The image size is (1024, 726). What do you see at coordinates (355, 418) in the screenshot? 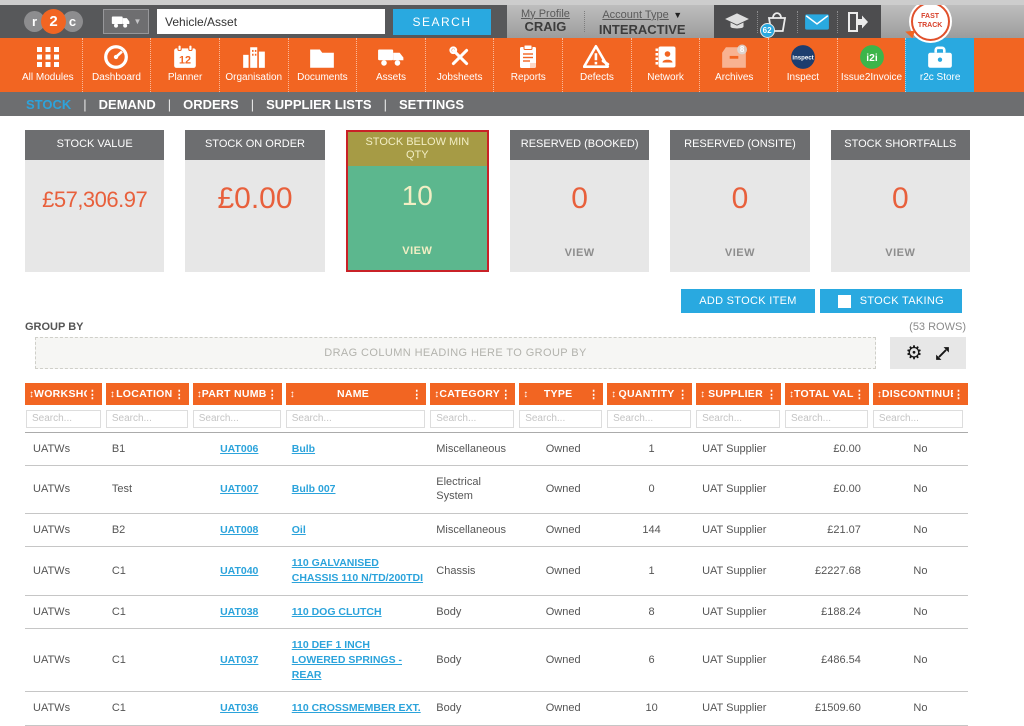
I see `filter-input-name` at bounding box center [355, 418].